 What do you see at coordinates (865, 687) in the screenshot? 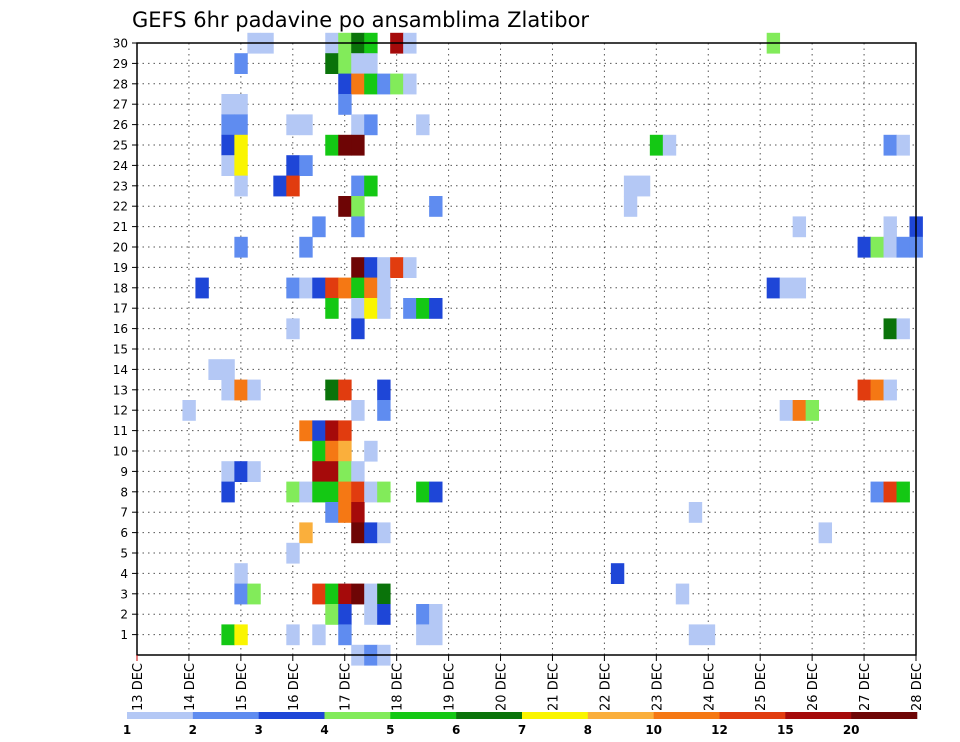
I see `x-tick-label: 27 DEC` at bounding box center [865, 687].